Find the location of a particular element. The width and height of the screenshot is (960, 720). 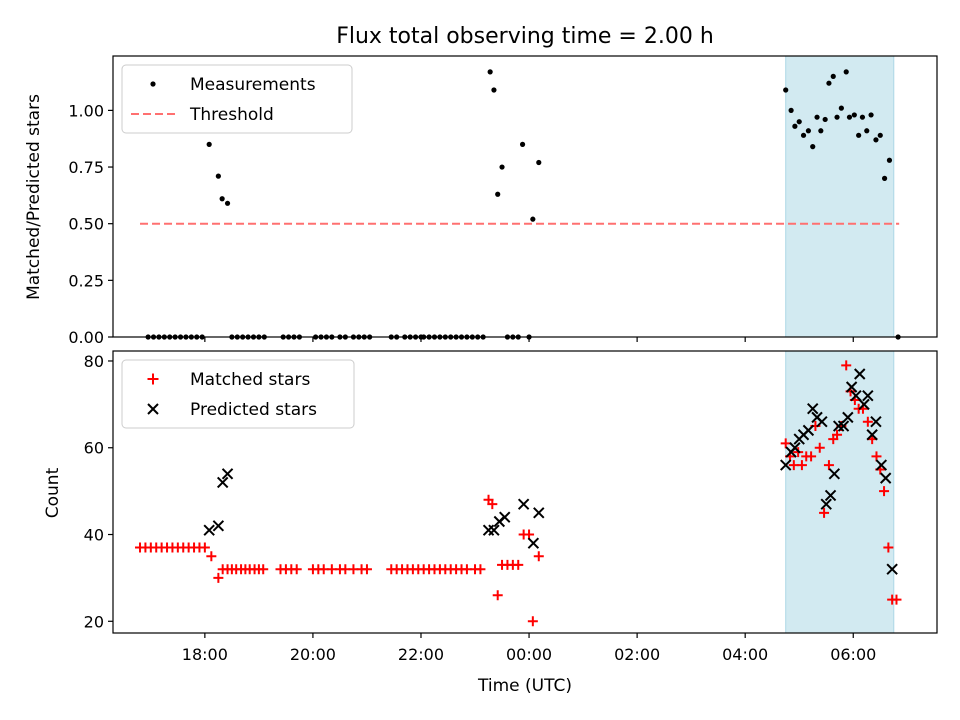

legend-measurements-marker is located at coordinates (153, 84).